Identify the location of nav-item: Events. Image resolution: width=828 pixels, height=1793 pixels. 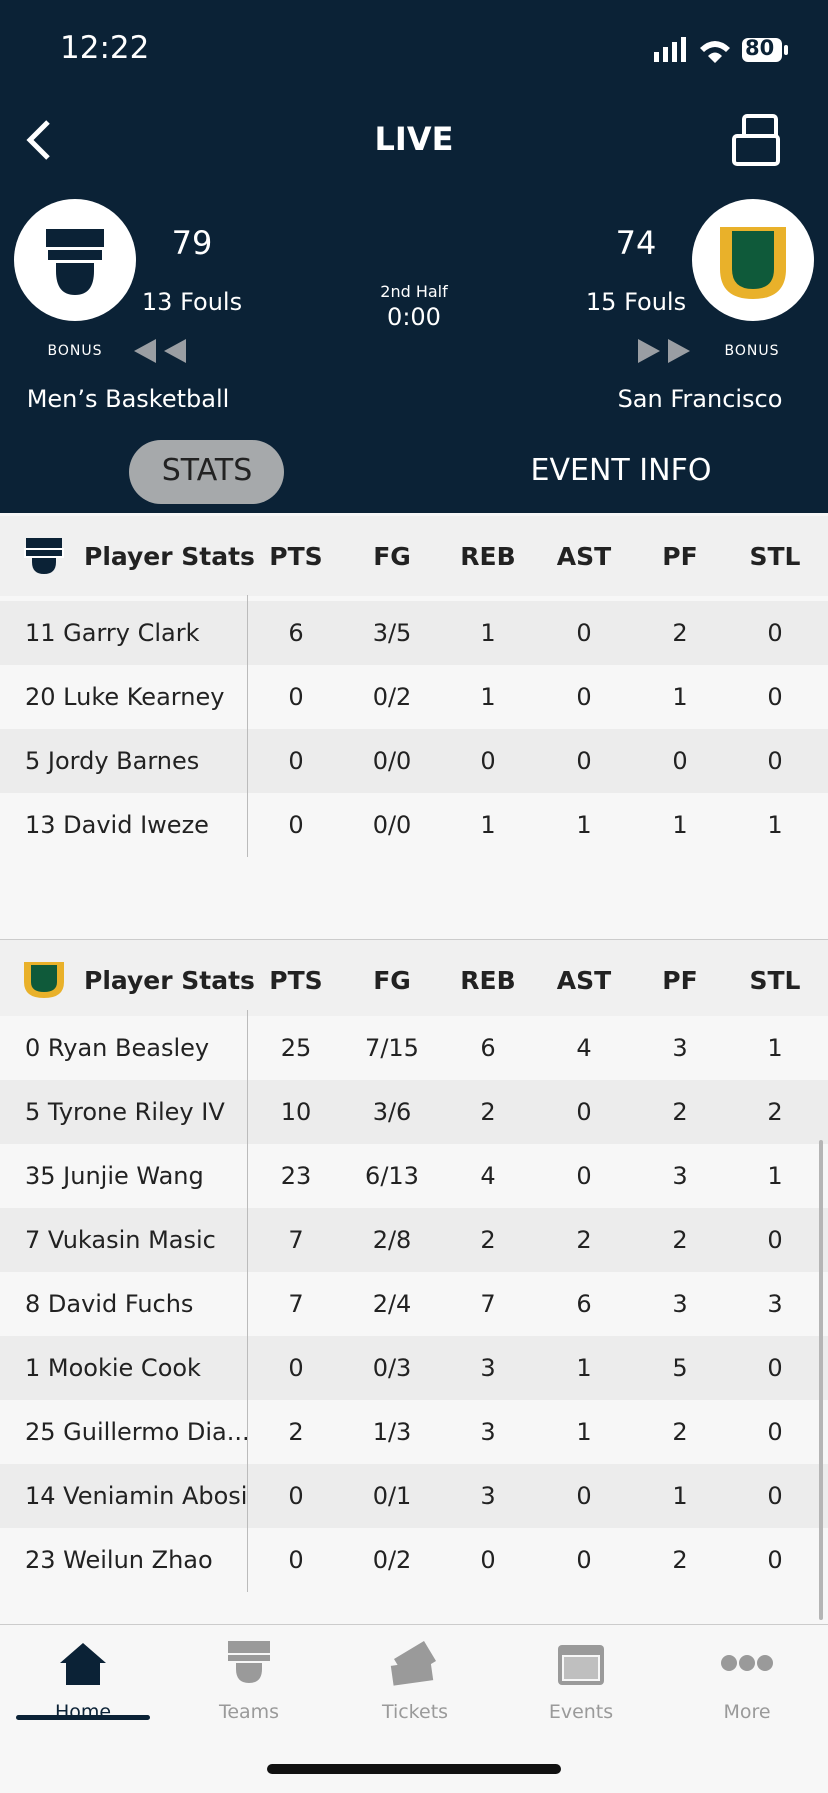
(581, 1680).